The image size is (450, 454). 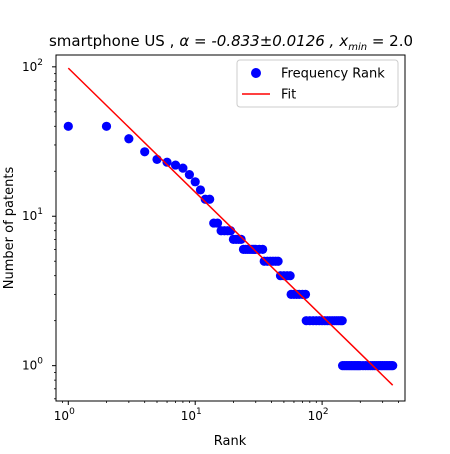 I want to click on x-tick-label-exponent: 0, so click(x=72, y=412).